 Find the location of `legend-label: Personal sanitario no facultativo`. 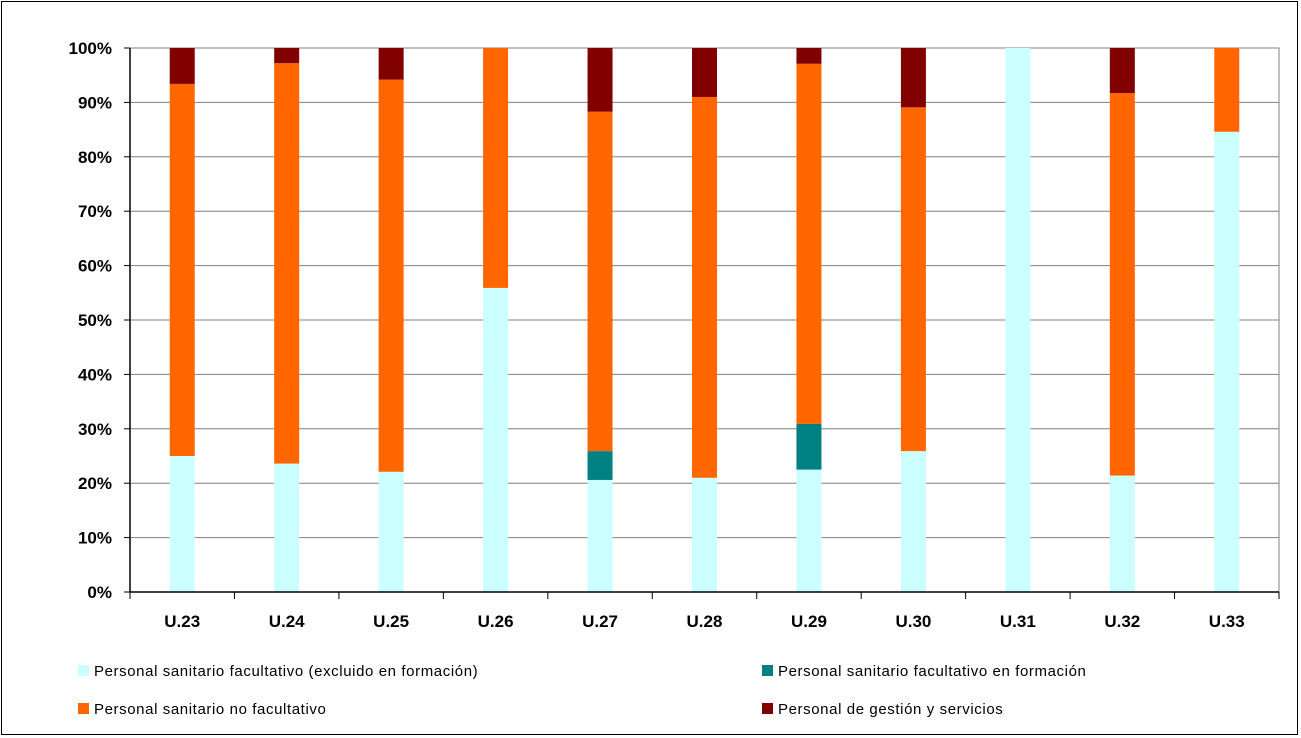

legend-label: Personal sanitario no facultativo is located at coordinates (210, 709).